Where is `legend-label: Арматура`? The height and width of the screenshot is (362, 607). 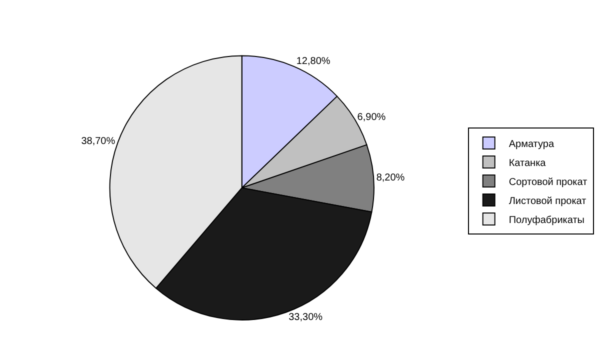
legend-label: Арматура is located at coordinates (531, 144).